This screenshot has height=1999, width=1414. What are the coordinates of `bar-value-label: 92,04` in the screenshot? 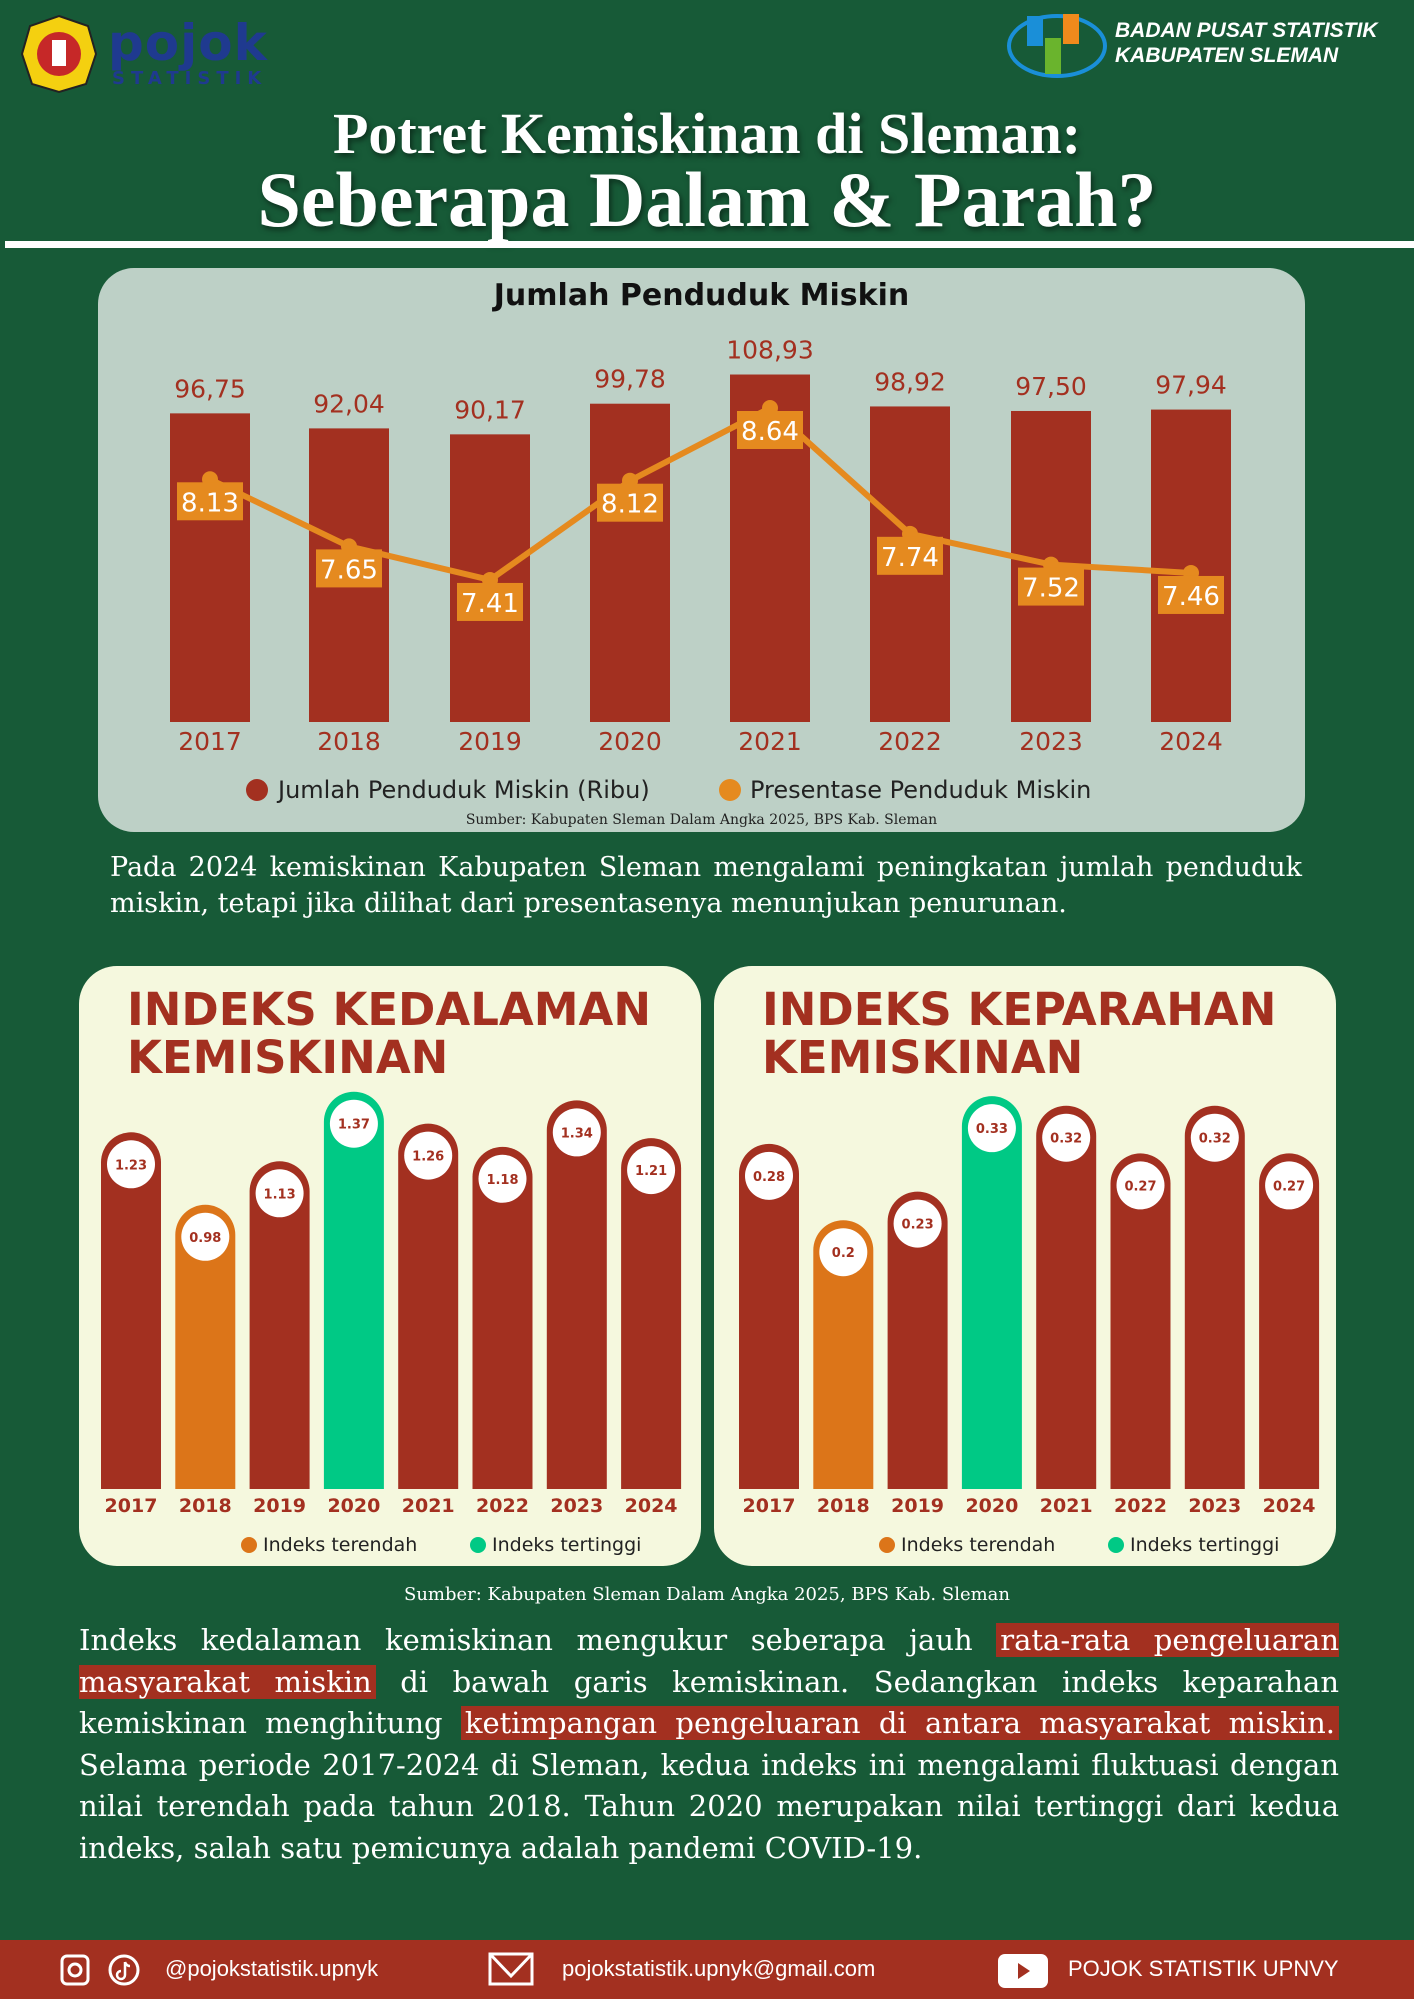 It's located at (349, 403).